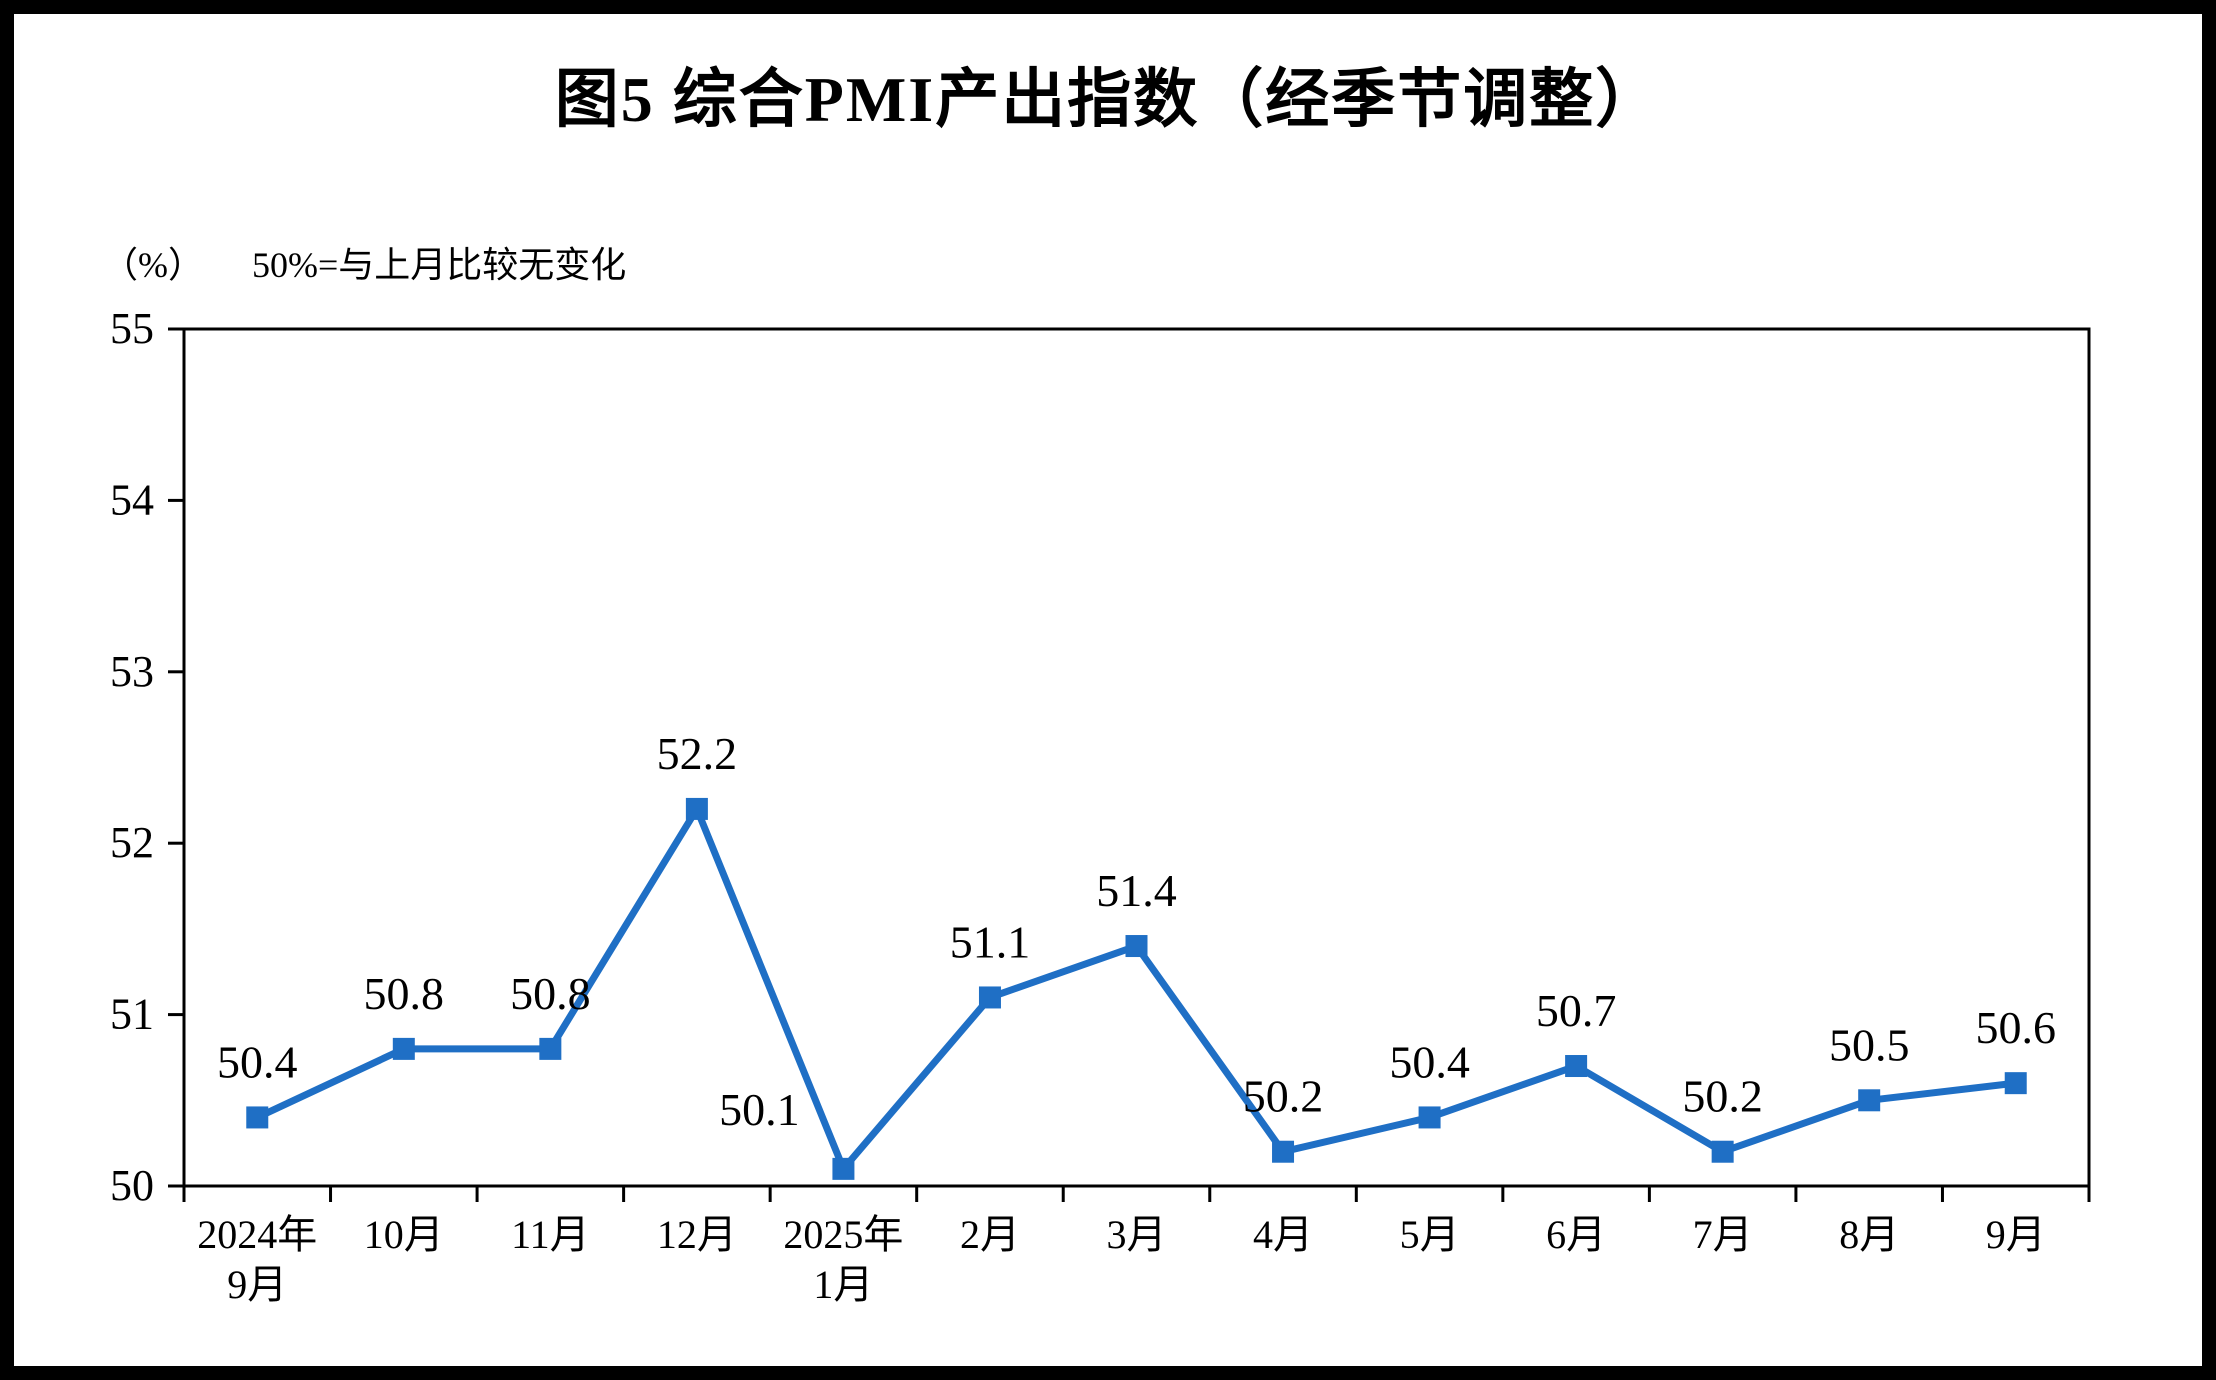 The height and width of the screenshot is (1380, 2216). Describe the element at coordinates (153, 265) in the screenshot. I see `y-axis-unit-label: （%）` at that location.